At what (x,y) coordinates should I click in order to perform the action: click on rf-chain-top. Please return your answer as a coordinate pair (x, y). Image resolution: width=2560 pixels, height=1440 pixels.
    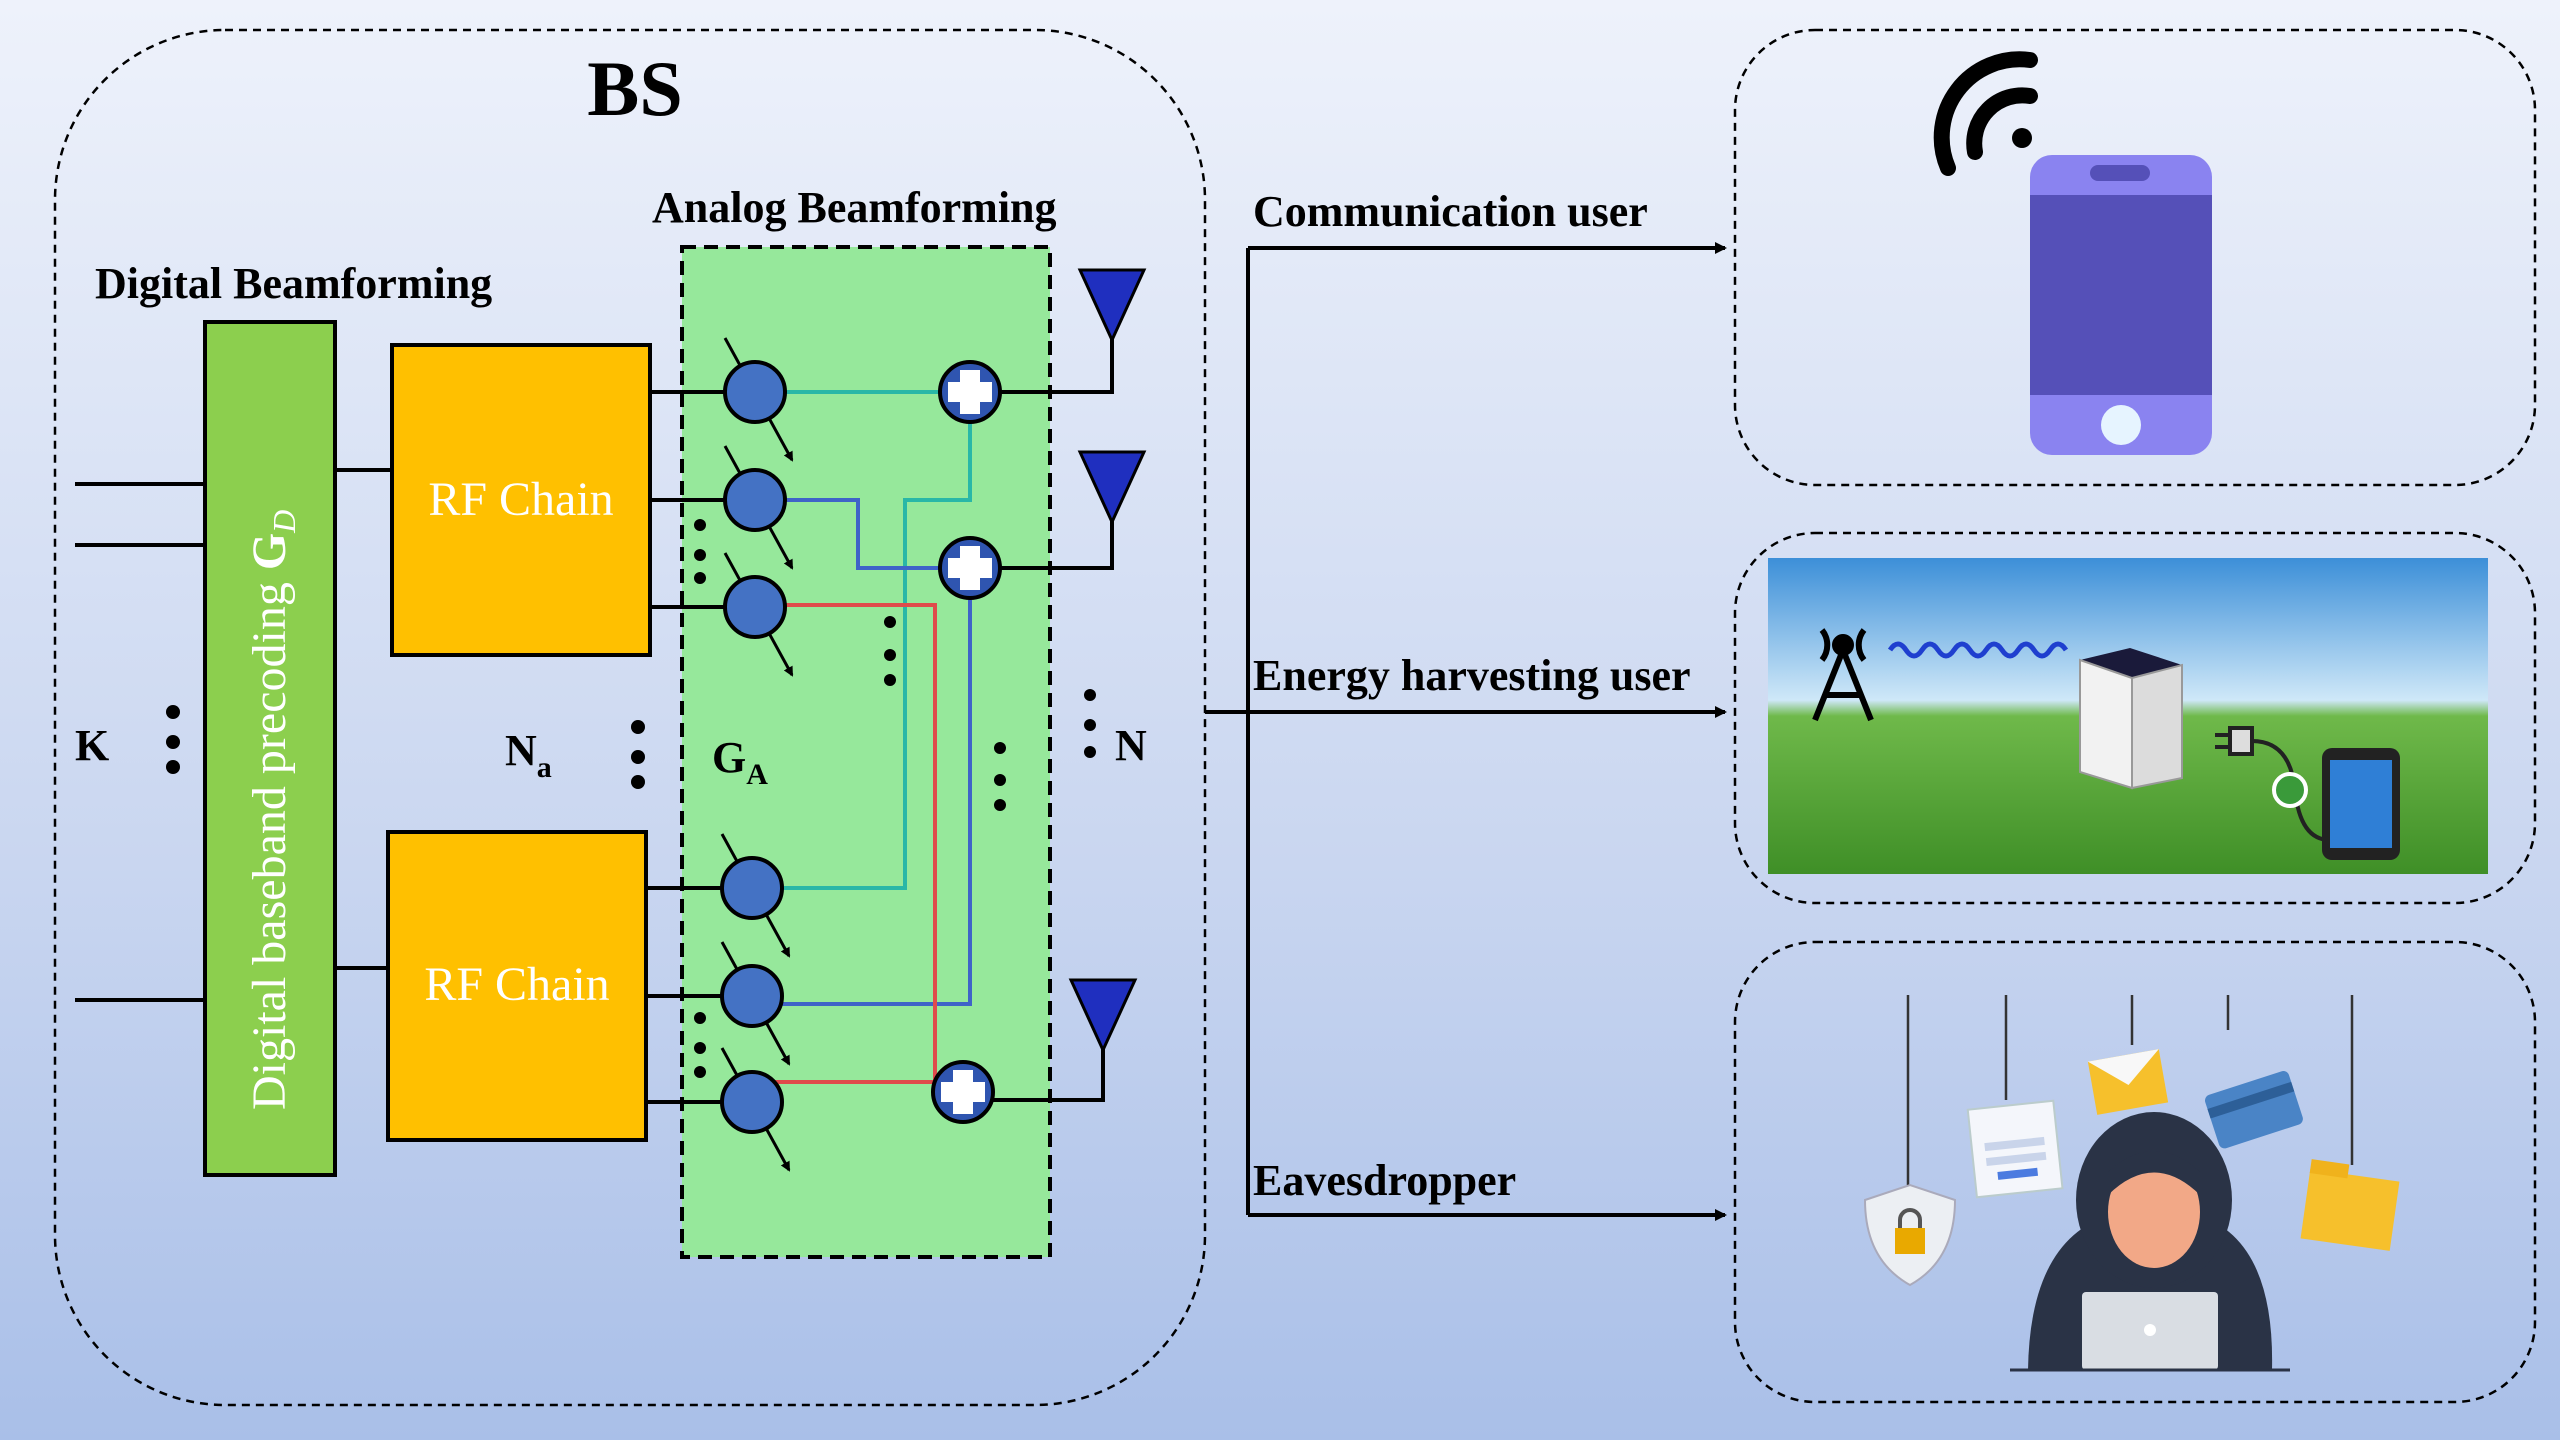
    Looking at the image, I should click on (521, 500).